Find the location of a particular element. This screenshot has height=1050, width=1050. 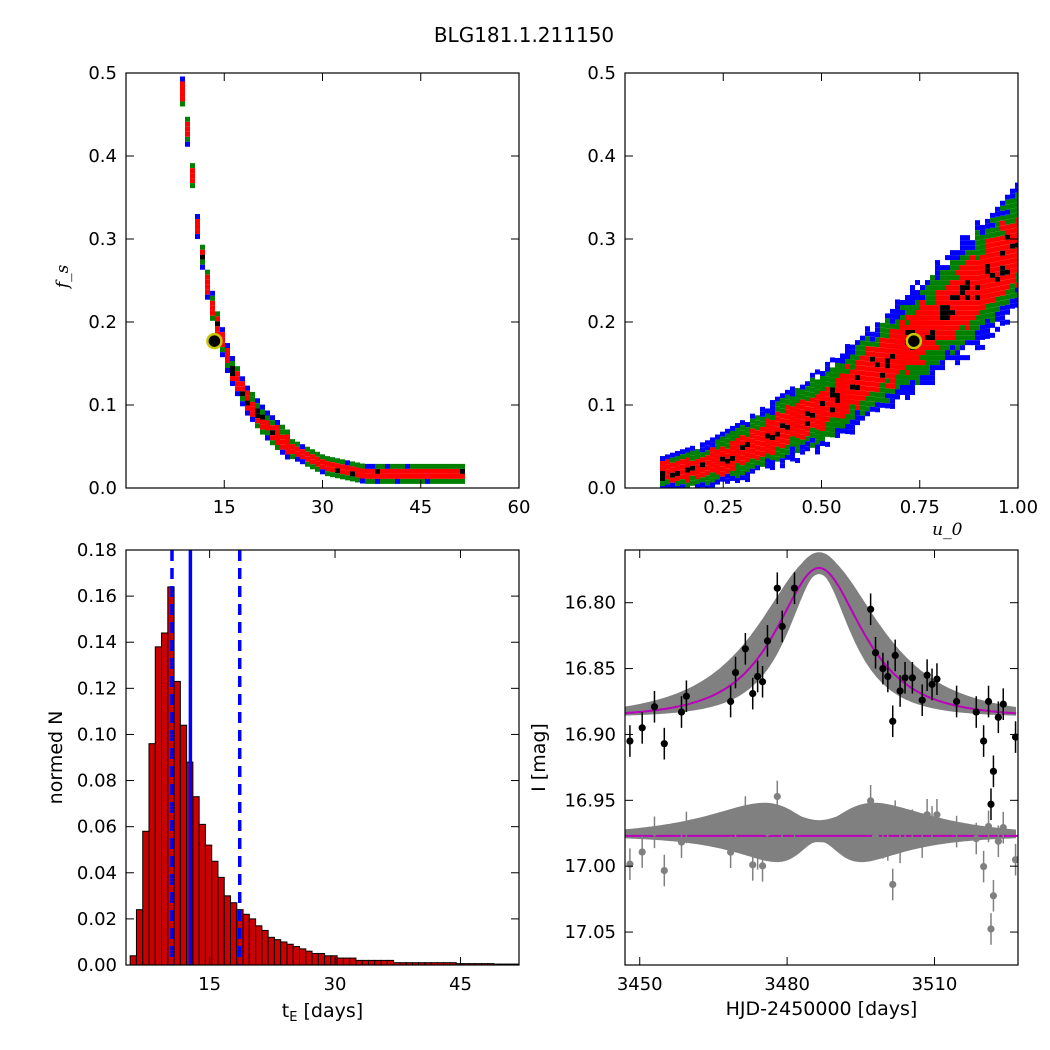

x-tick-label: 0.75 is located at coordinates (920, 507).